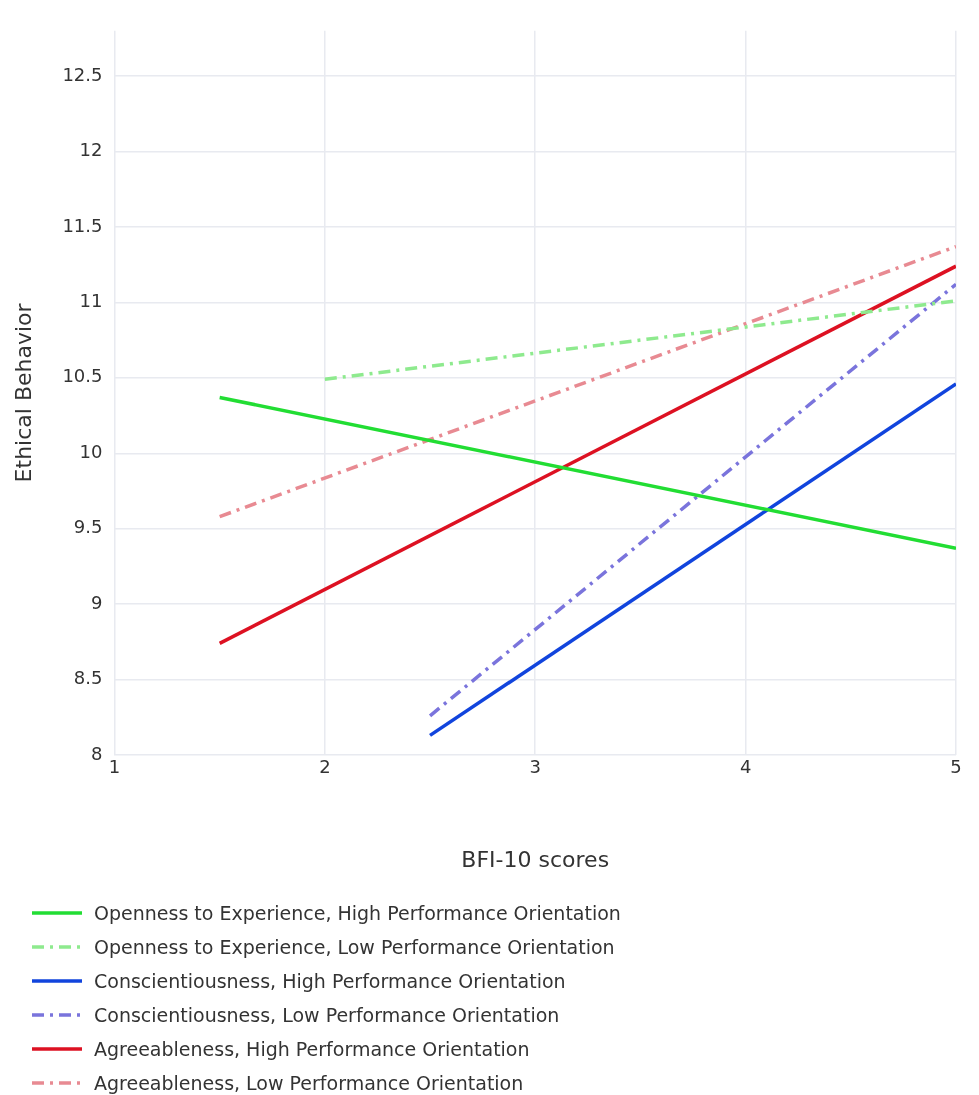  What do you see at coordinates (312, 1049) in the screenshot?
I see `legend-label: Agreeableness, High Performance Orientation` at bounding box center [312, 1049].